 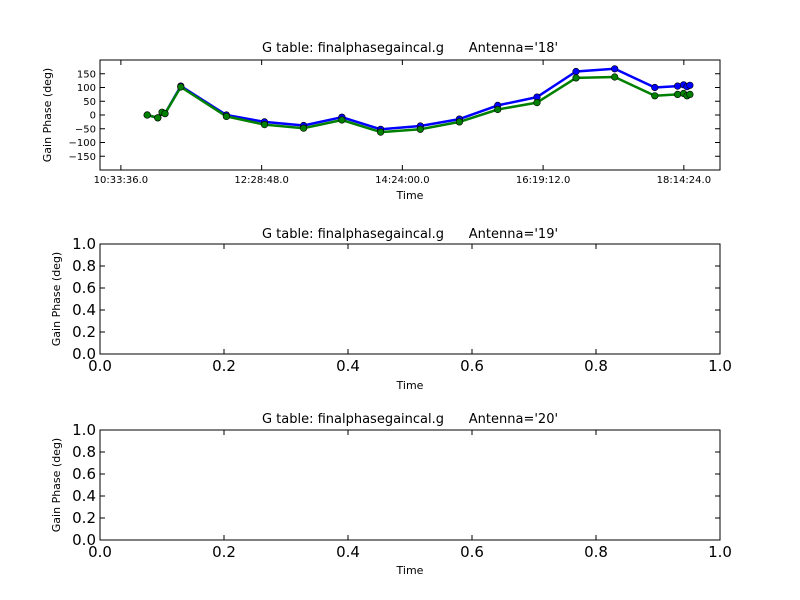 What do you see at coordinates (720, 366) in the screenshot?
I see `panel-2-x-tick-label: 1.0` at bounding box center [720, 366].